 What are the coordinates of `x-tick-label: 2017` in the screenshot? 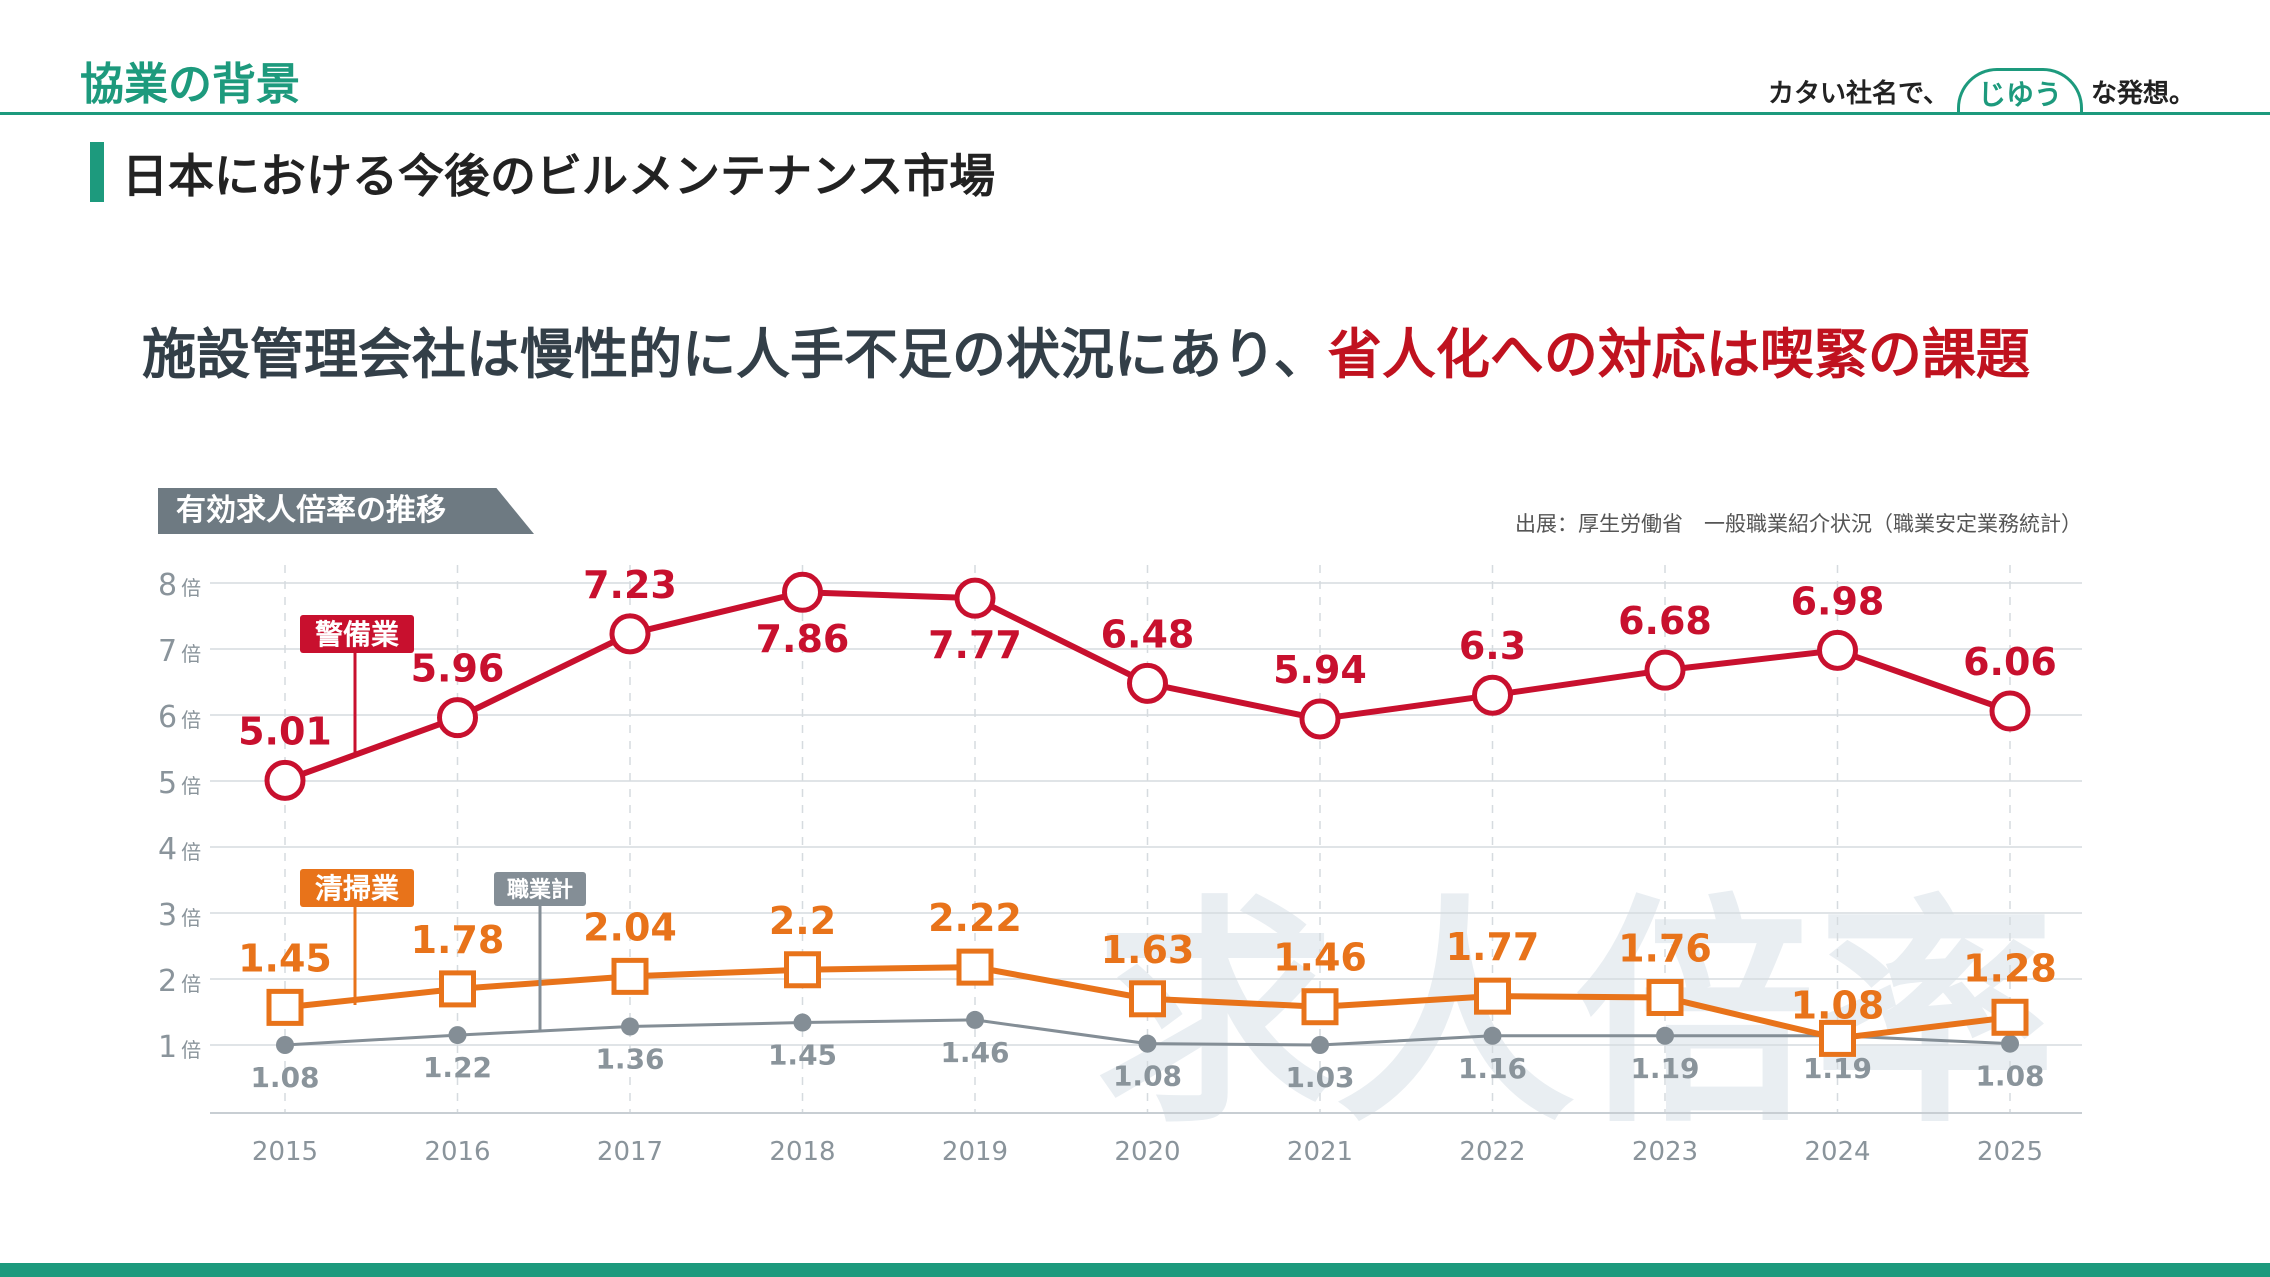 It's located at (630, 1152).